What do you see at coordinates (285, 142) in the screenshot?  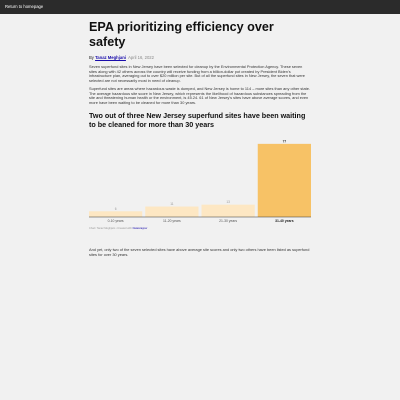 I see `bar-value-label: 77` at bounding box center [285, 142].